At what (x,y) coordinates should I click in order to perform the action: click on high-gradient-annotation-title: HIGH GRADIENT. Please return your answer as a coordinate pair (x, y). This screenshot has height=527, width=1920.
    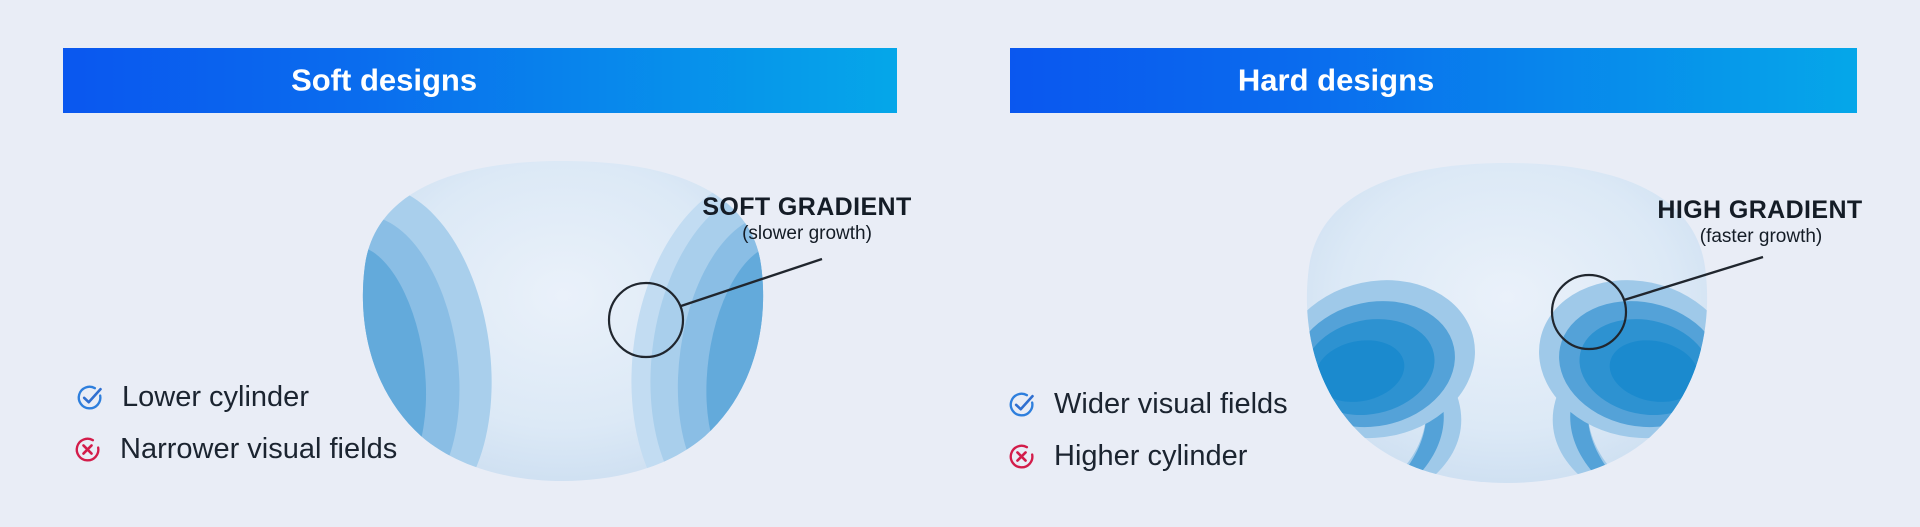
    Looking at the image, I should click on (1760, 210).